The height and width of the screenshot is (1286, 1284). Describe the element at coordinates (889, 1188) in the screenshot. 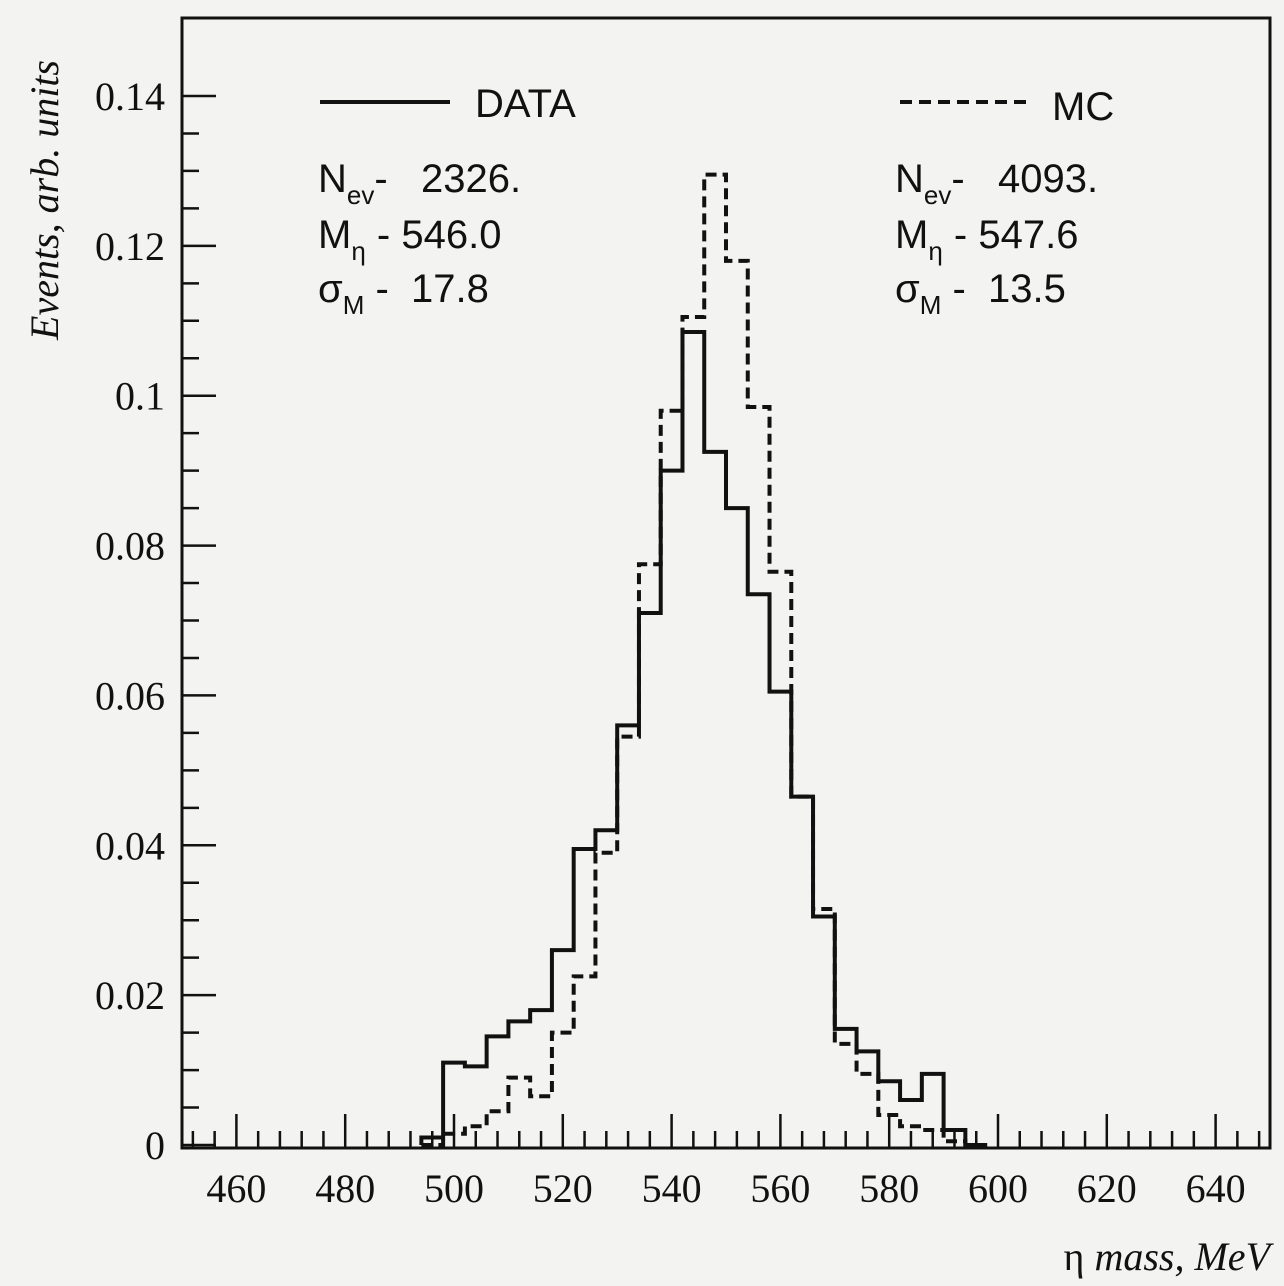

I see `x-tick-label: 580` at that location.